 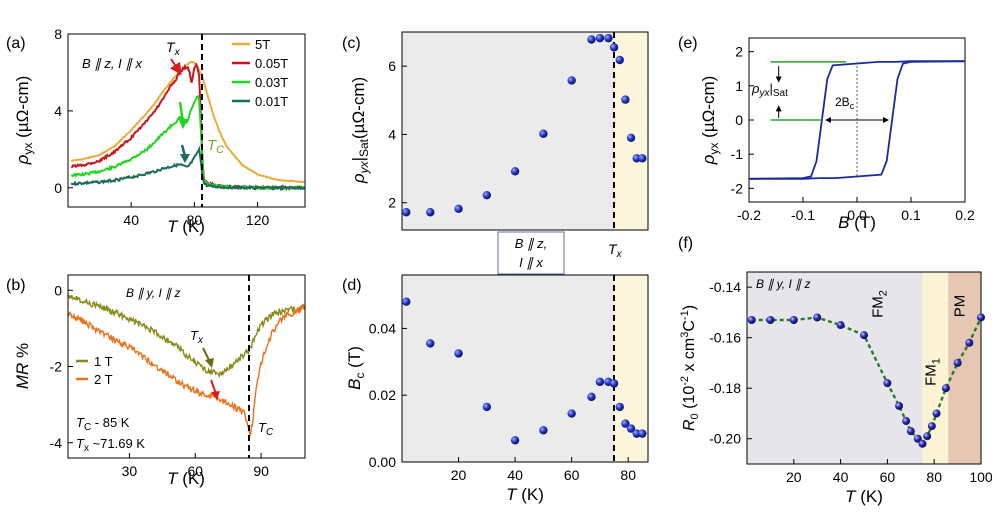 I want to click on panel-d-xtick-label: 40, so click(x=515, y=475).